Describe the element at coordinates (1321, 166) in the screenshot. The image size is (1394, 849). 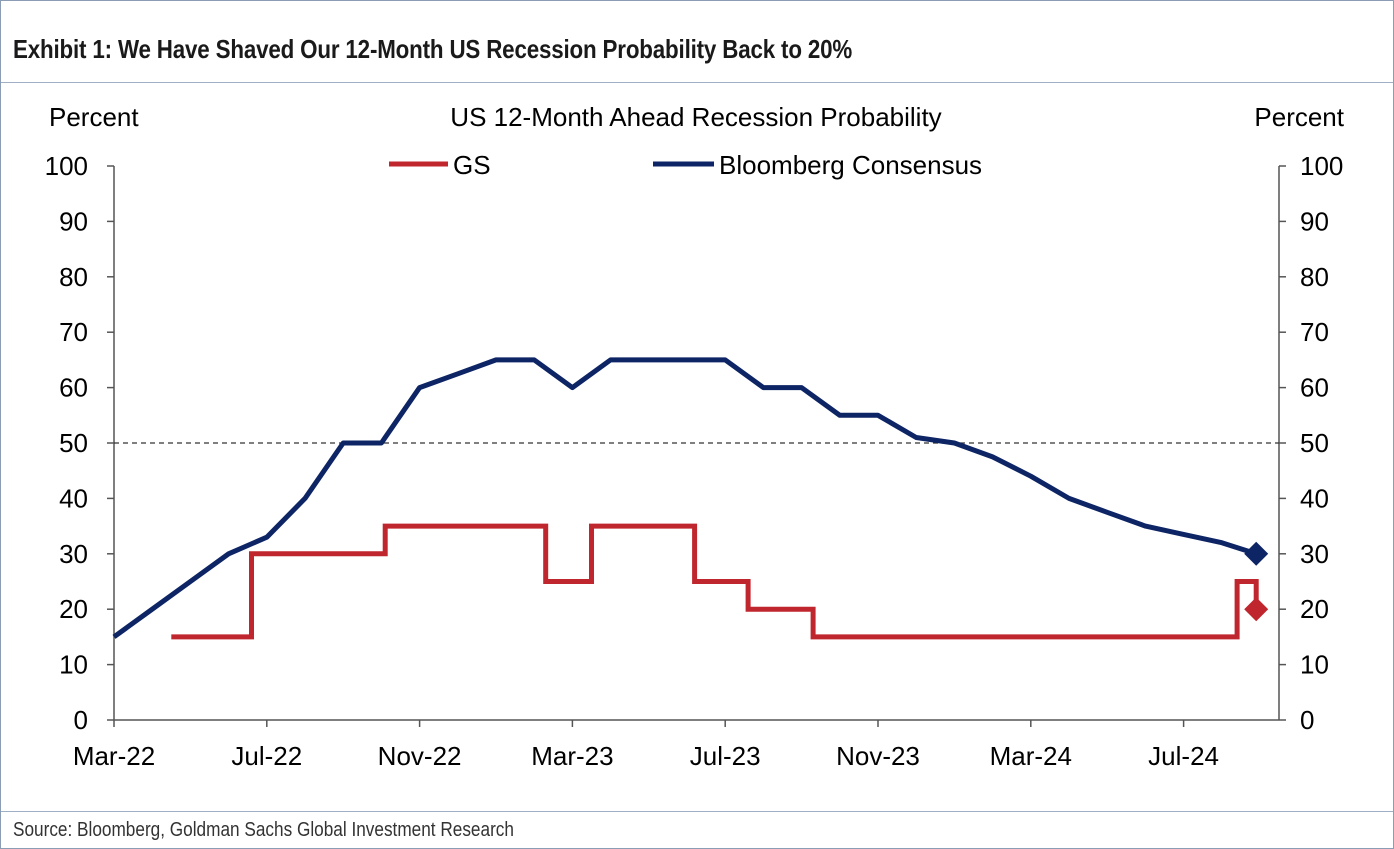
I see `y-tick-label-right: 100` at that location.